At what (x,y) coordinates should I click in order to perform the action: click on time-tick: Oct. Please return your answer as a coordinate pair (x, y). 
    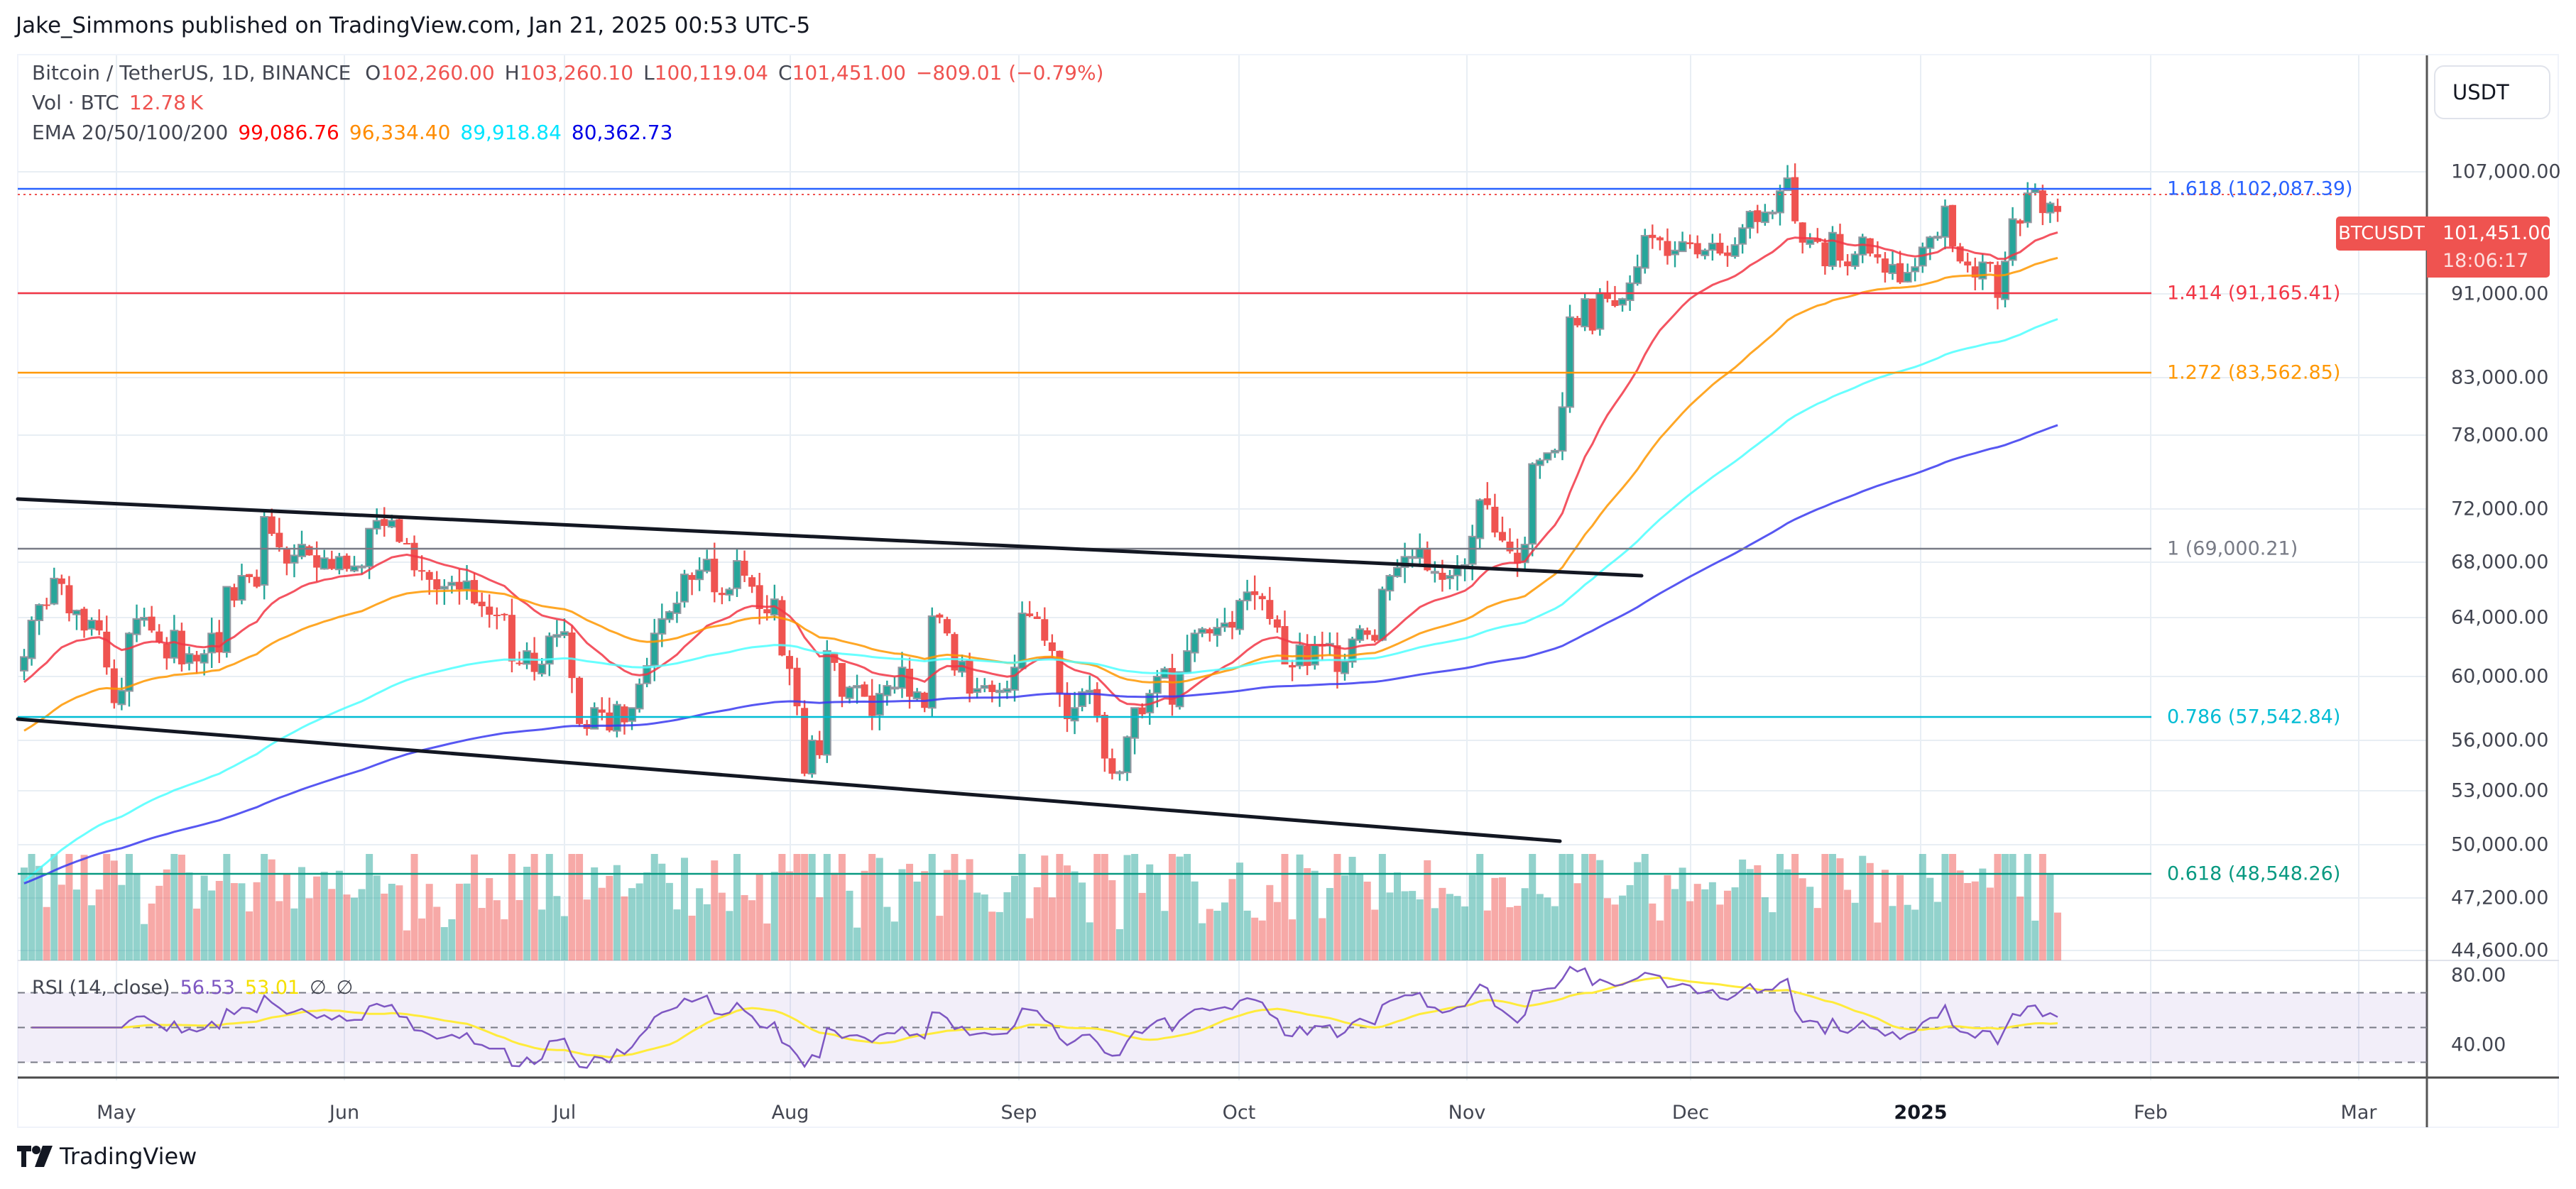
    Looking at the image, I should click on (1239, 1113).